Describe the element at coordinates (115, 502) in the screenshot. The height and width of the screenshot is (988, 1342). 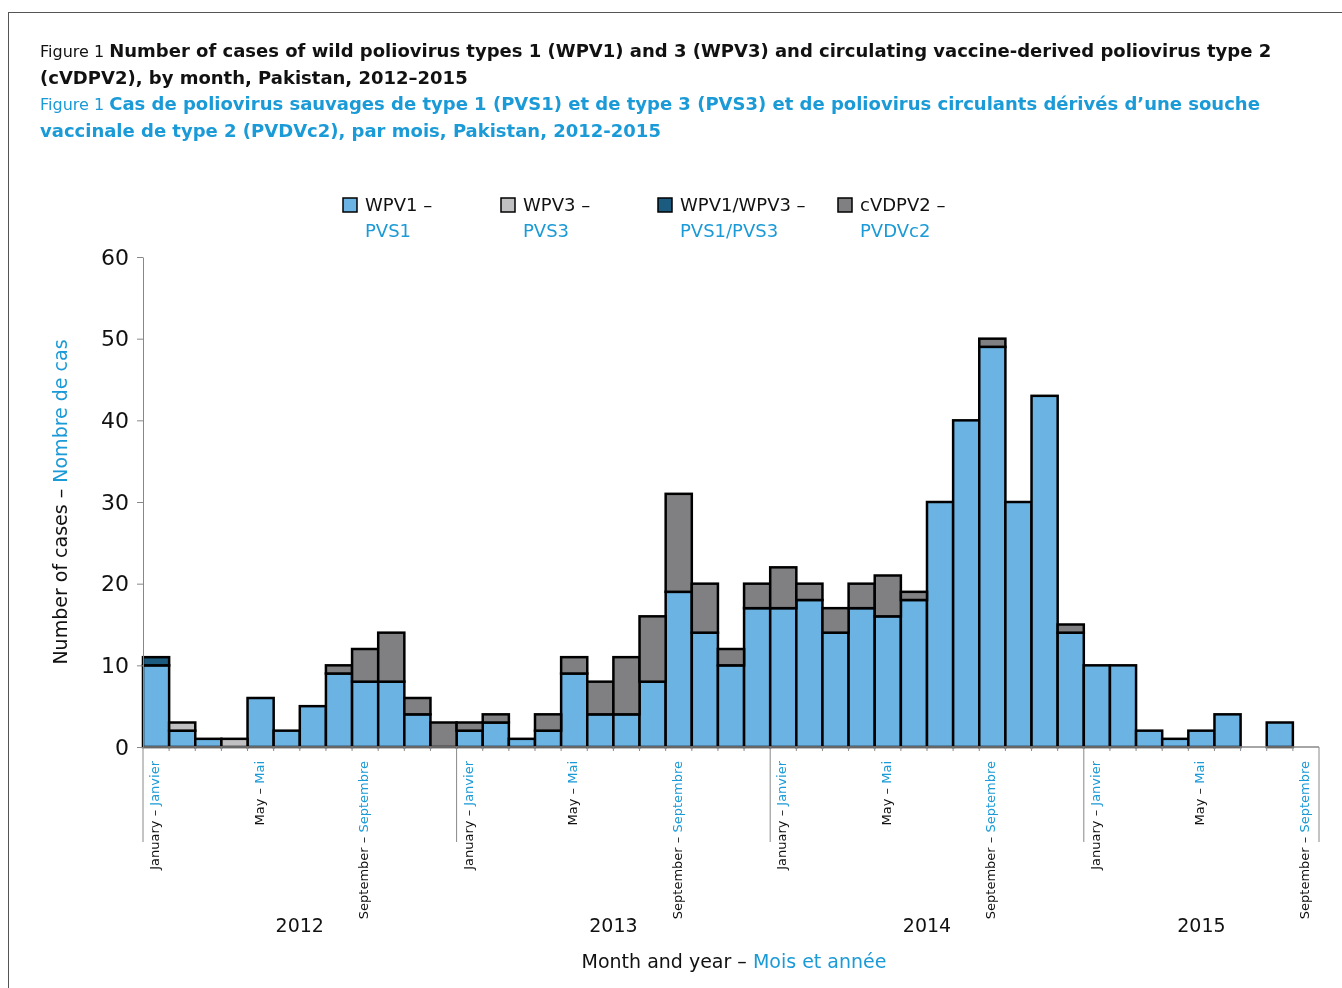
I see `y-tick-label: 30` at that location.